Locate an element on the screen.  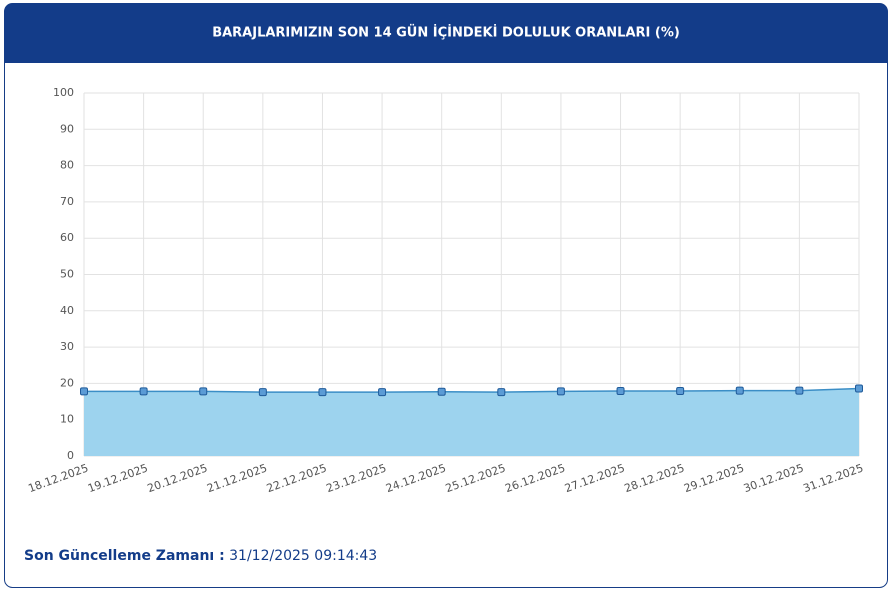
y-tick-label: 10 is located at coordinates (67, 419).